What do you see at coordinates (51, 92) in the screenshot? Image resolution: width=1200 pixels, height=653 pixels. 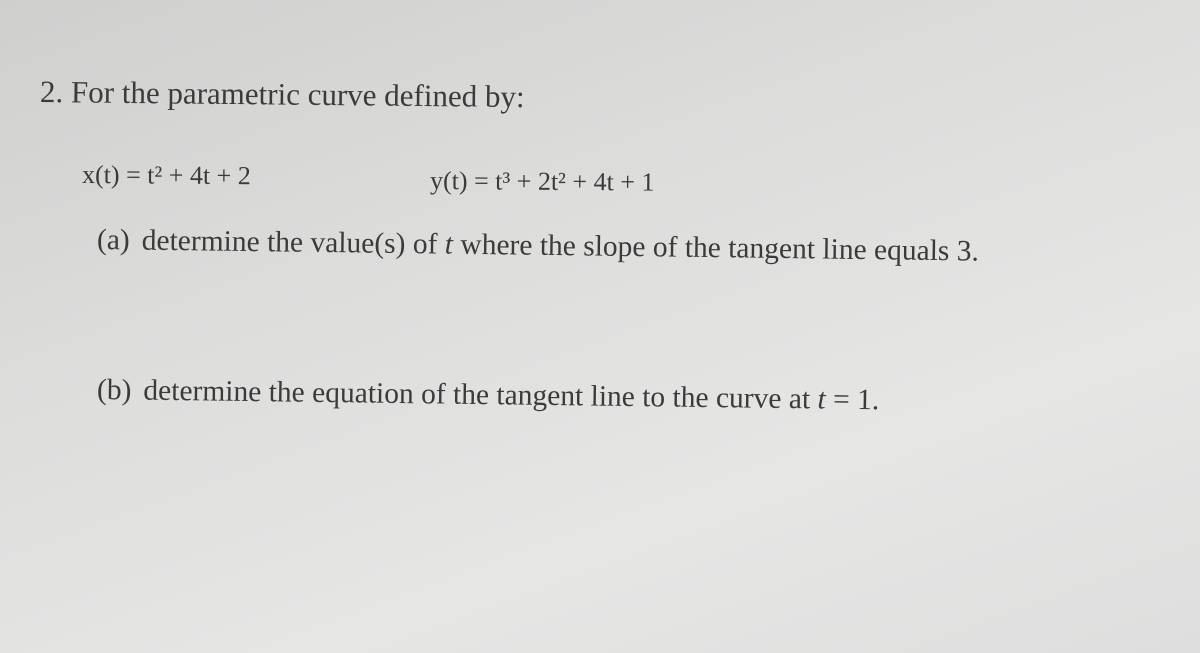 I see `problem-number: 2.` at bounding box center [51, 92].